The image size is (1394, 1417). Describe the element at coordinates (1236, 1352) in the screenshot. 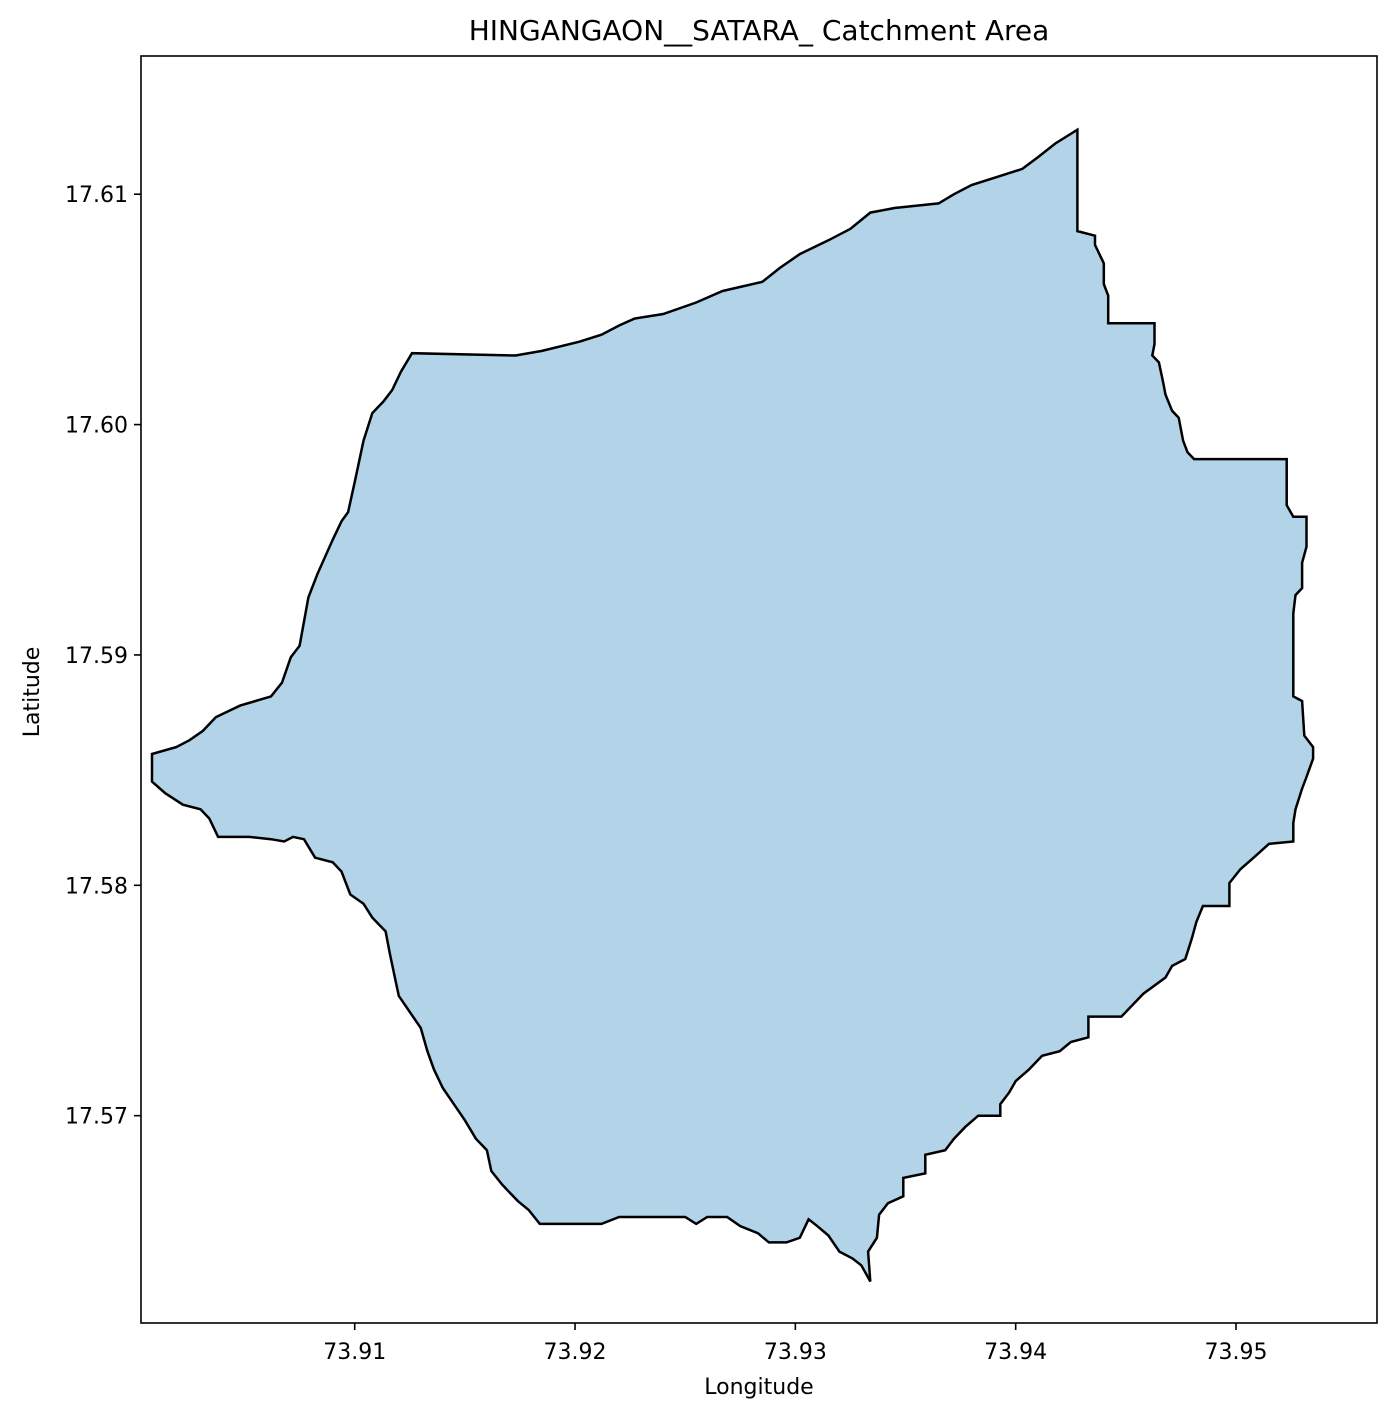

I see `x-tick-label: 73.95` at that location.